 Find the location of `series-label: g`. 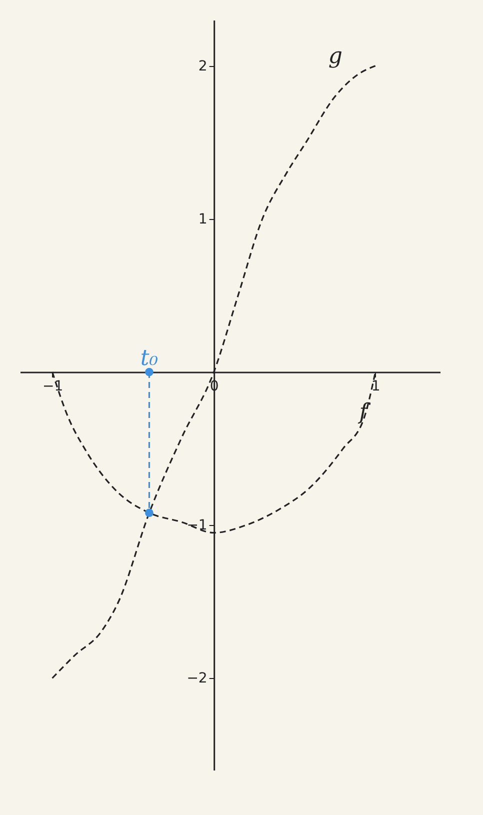

series-label: g is located at coordinates (335, 56).